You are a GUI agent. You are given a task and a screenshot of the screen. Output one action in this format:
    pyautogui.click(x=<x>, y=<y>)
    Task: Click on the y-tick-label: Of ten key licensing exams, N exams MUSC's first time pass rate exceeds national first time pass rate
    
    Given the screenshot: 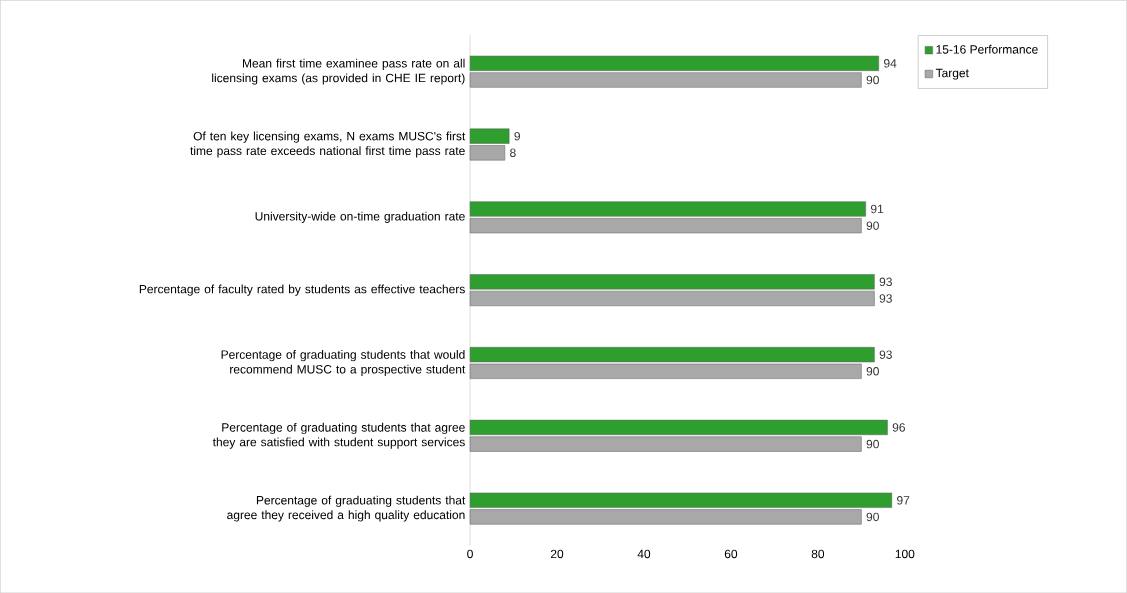 What is the action you would take?
    pyautogui.click(x=328, y=144)
    